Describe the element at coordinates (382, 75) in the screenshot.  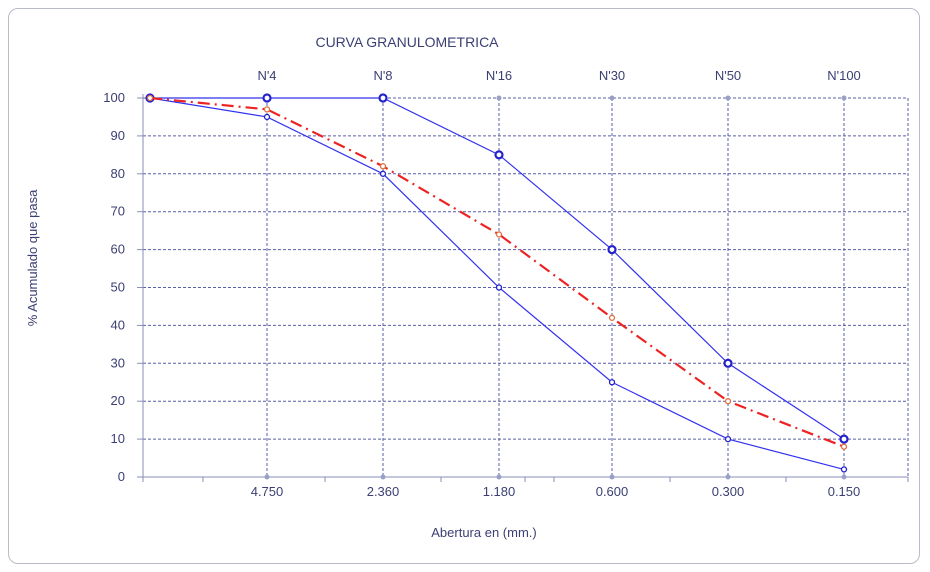
I see `top-tick-label-1: N'8` at that location.